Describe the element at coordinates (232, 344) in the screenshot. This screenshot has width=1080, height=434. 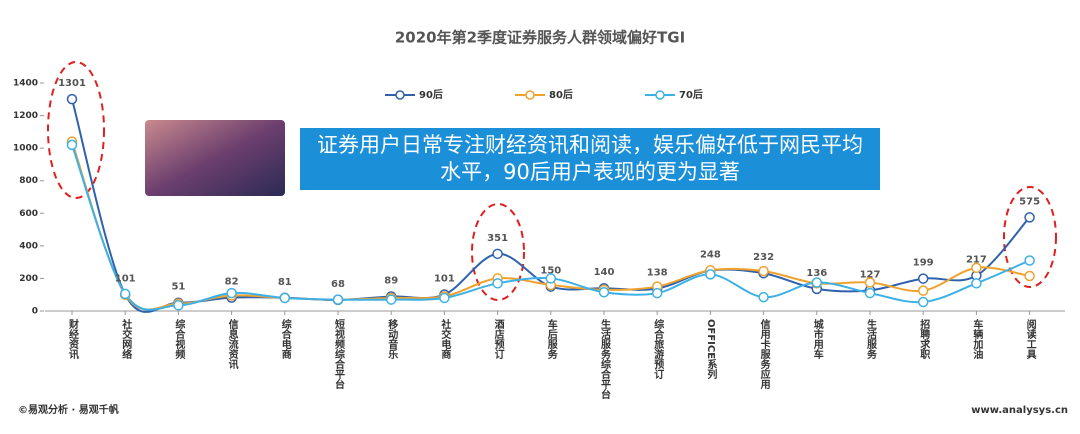
I see `x-tick-label: 信息流资讯` at that location.